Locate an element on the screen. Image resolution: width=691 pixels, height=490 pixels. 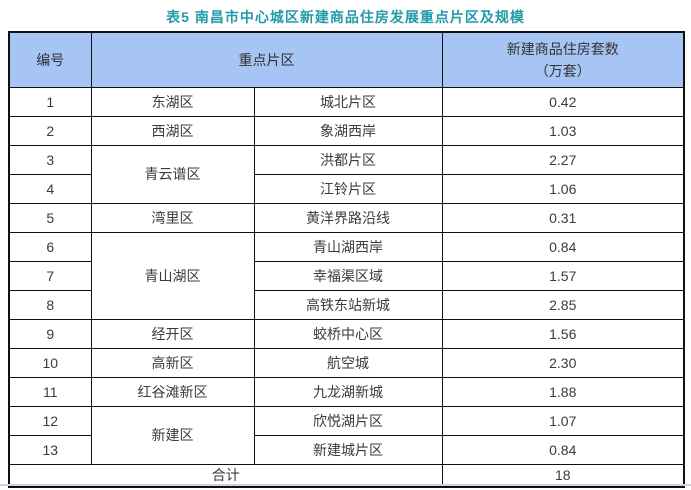
district-cell: 青山湖区 is located at coordinates (172, 275).